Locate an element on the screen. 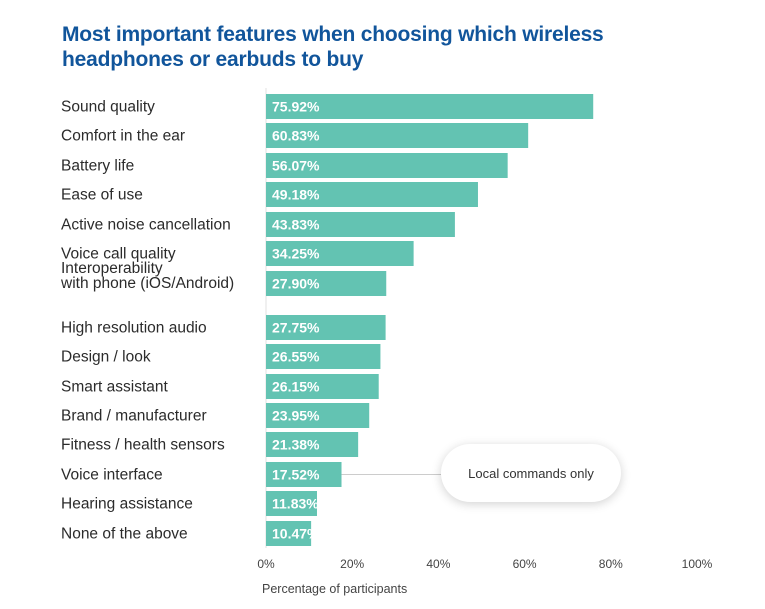 This screenshot has width=765, height=609. bar-value-label: 17.52% is located at coordinates (296, 475).